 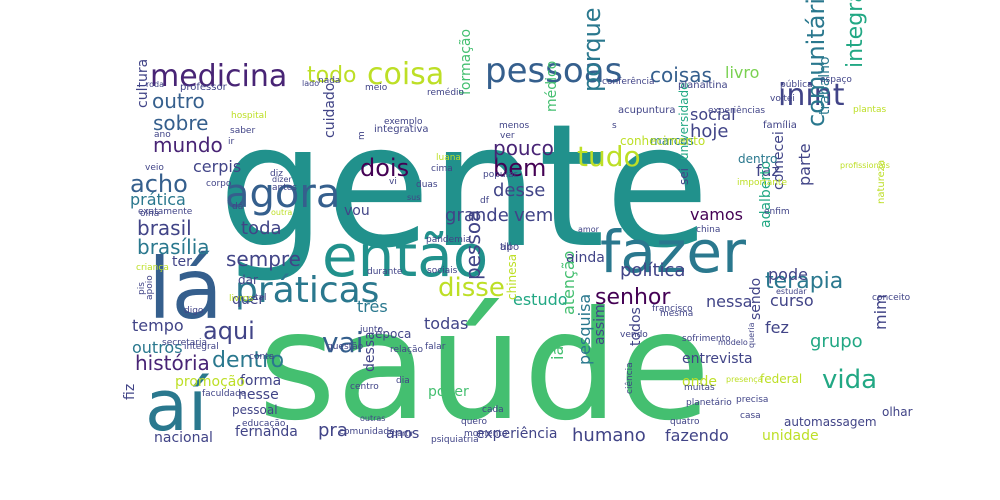 What do you see at coordinates (224, 394) in the screenshot?
I see `word-157: faculdade` at bounding box center [224, 394].